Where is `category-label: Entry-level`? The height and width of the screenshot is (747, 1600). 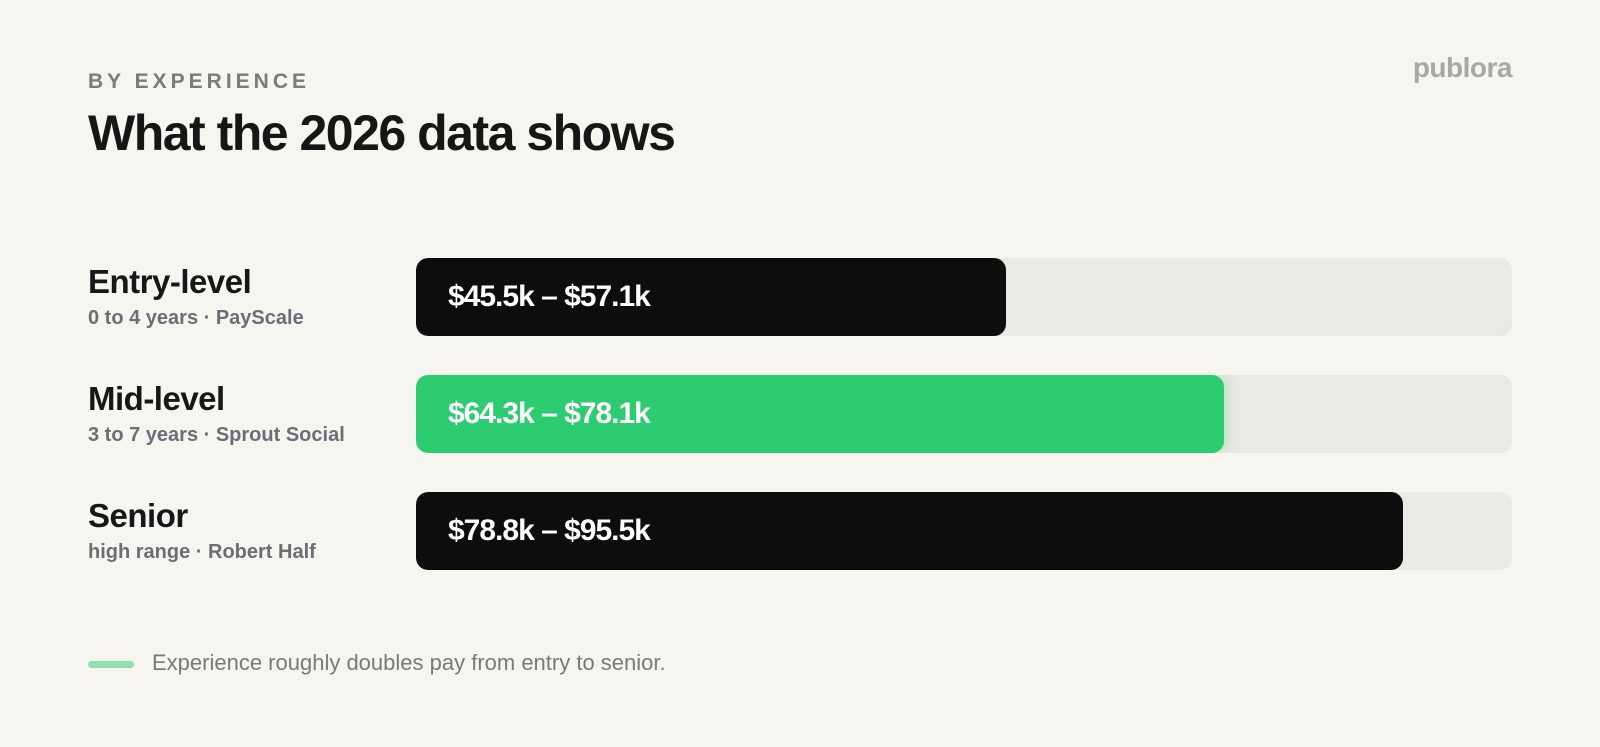
category-label: Entry-level is located at coordinates (170, 281).